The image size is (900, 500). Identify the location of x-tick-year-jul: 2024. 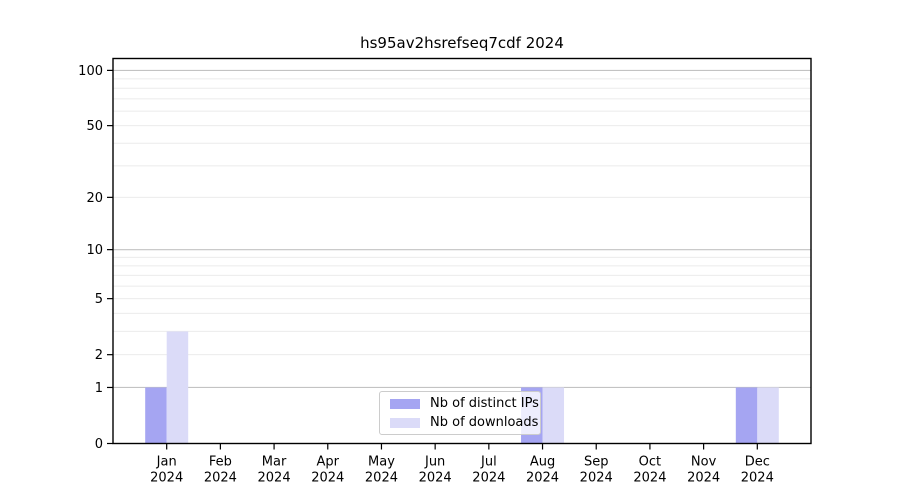
(488, 478).